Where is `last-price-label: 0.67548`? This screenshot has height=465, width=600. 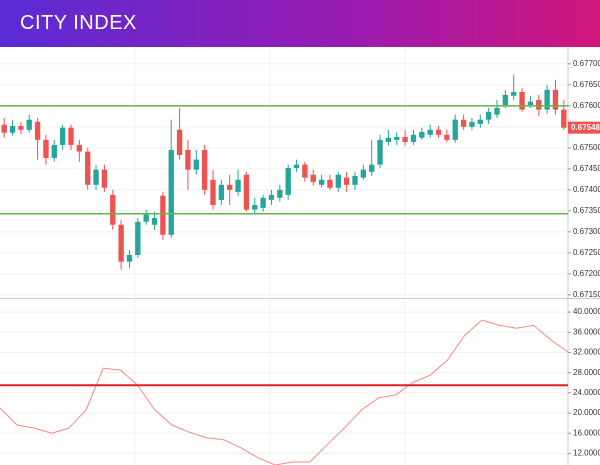
last-price-label: 0.67548 is located at coordinates (585, 127).